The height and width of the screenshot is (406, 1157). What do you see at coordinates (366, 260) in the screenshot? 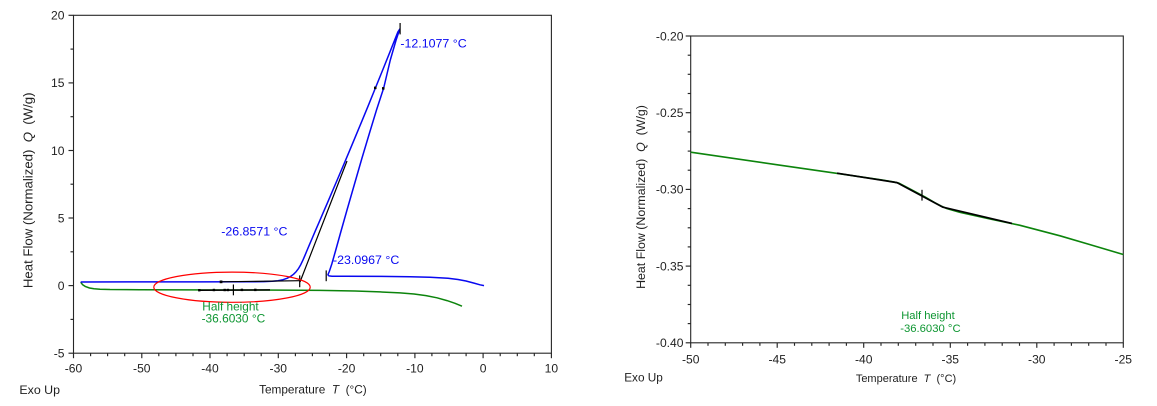
I see `svg-text: -23.0967 °C` at bounding box center [366, 260].